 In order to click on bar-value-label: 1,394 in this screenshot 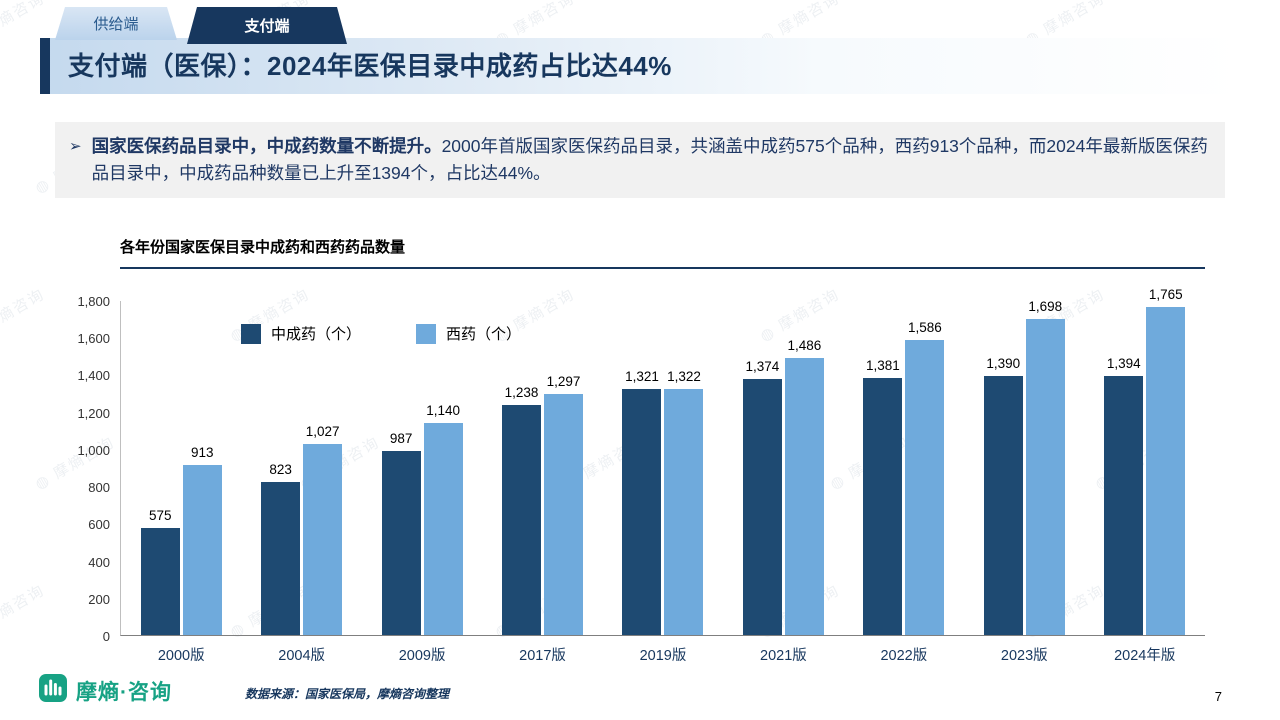, I will do `click(1123, 363)`.